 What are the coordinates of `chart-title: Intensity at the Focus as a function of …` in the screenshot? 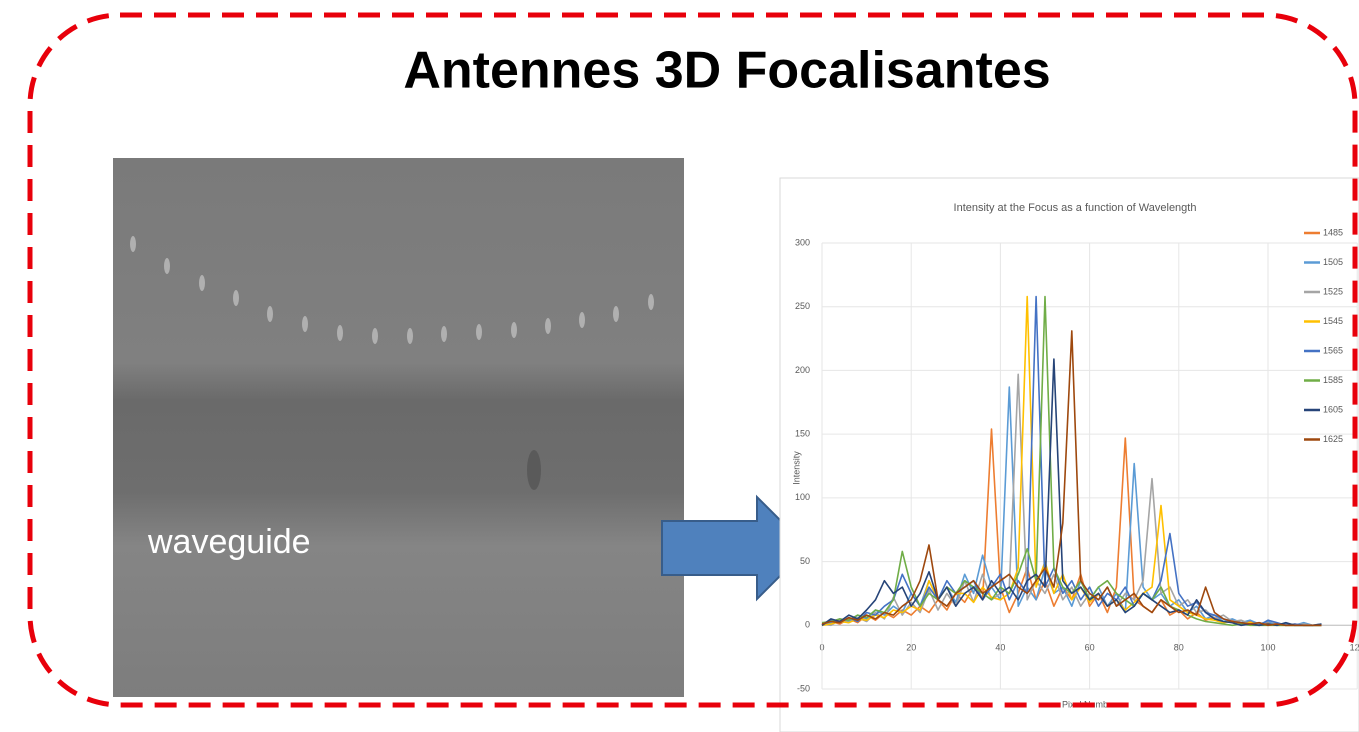 It's located at (1075, 208).